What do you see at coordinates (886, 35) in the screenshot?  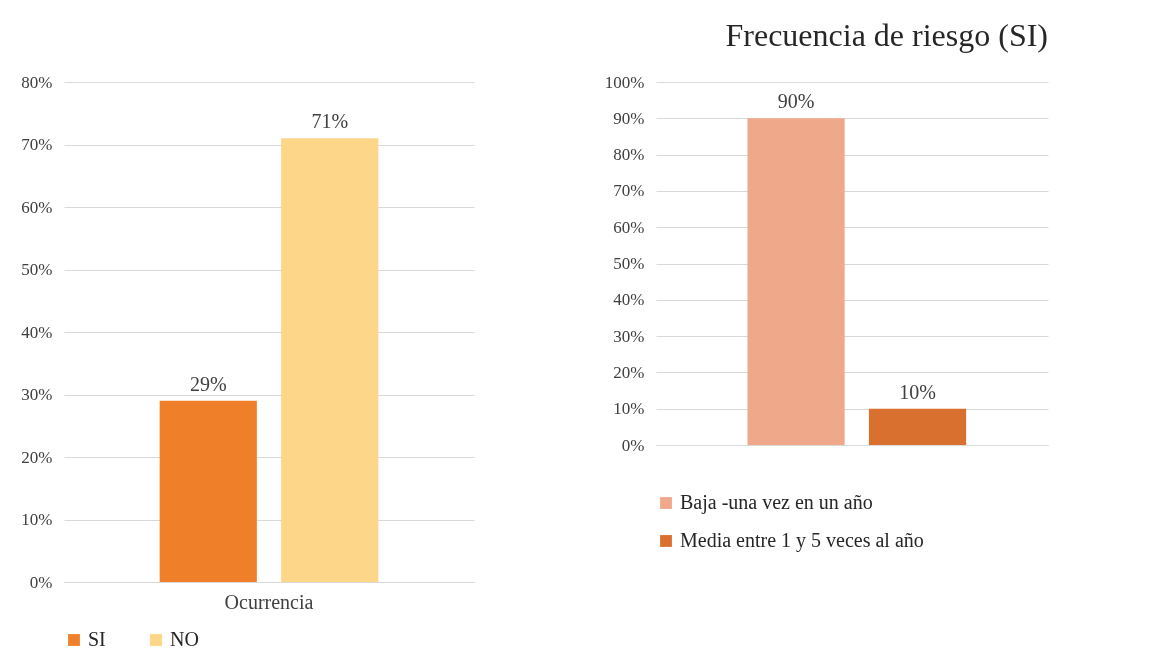 I see `chart-title: Frecuencia de riesgo (SI)` at bounding box center [886, 35].